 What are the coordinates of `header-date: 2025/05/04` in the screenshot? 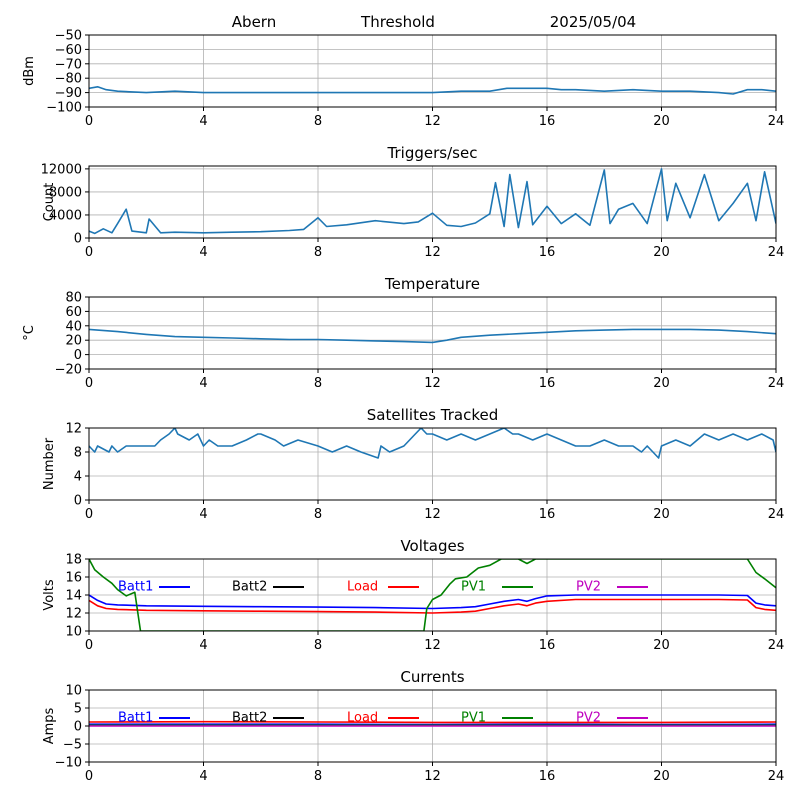 It's located at (593, 22).